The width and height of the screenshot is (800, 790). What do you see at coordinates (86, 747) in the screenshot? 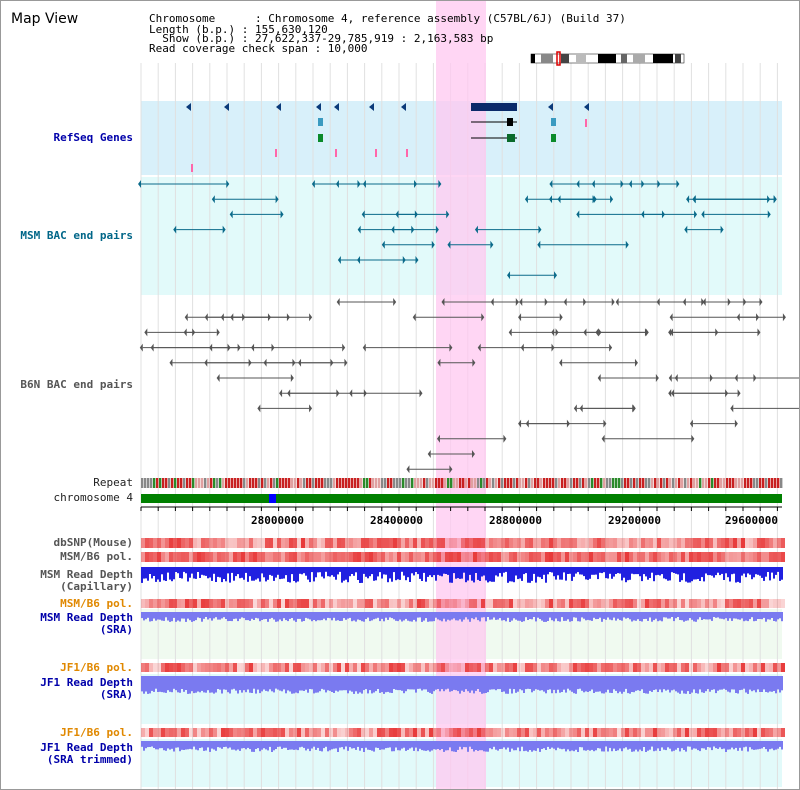
I see `track-label-jf1-depth-trim: JF1 Read Depth` at bounding box center [86, 747].